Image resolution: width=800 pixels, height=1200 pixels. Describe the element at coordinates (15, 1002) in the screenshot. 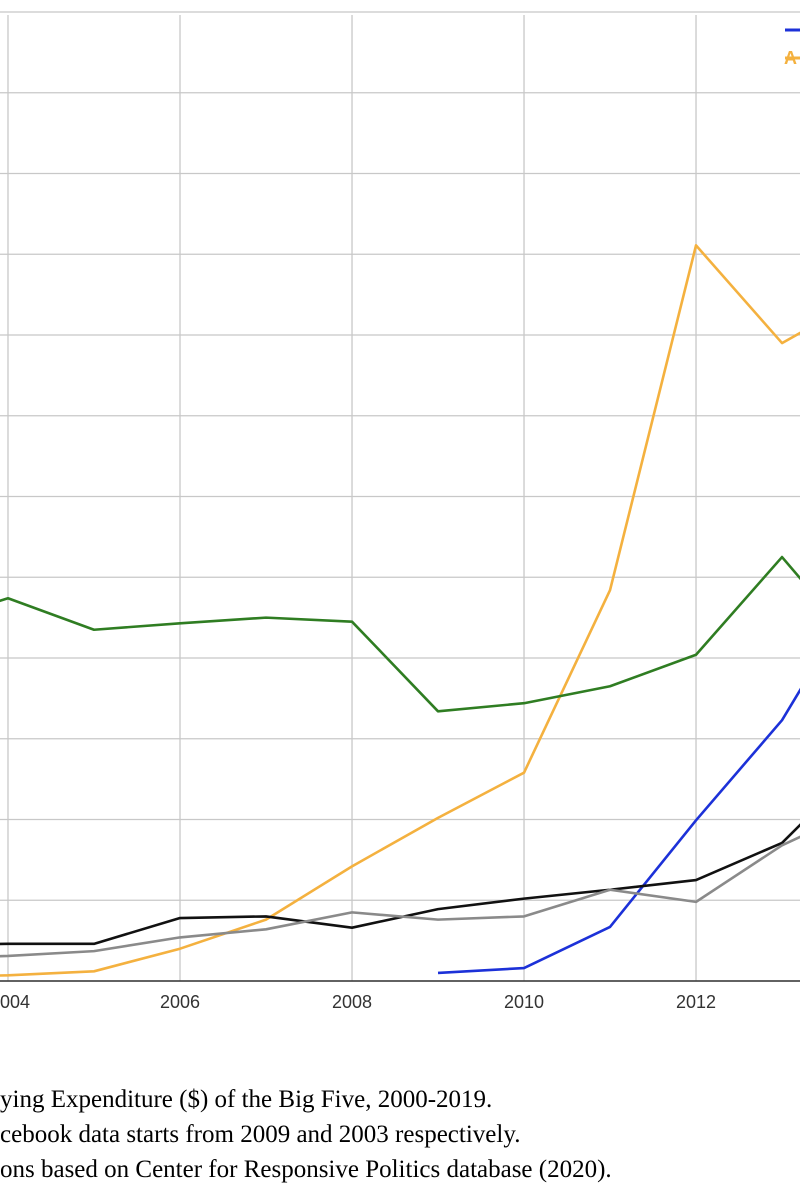

I see `x-tick-label: 004` at that location.